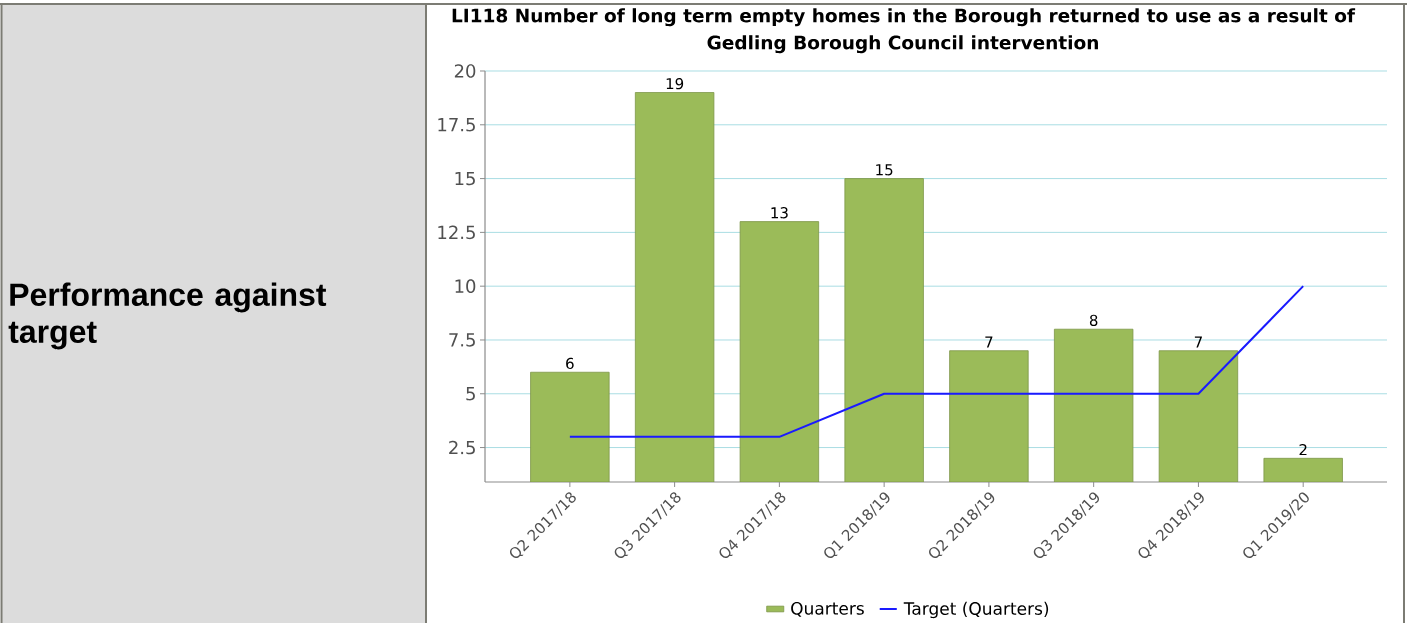 The image size is (1407, 623). Describe the element at coordinates (976, 610) in the screenshot. I see `legend-label: Target (Quarters)` at that location.